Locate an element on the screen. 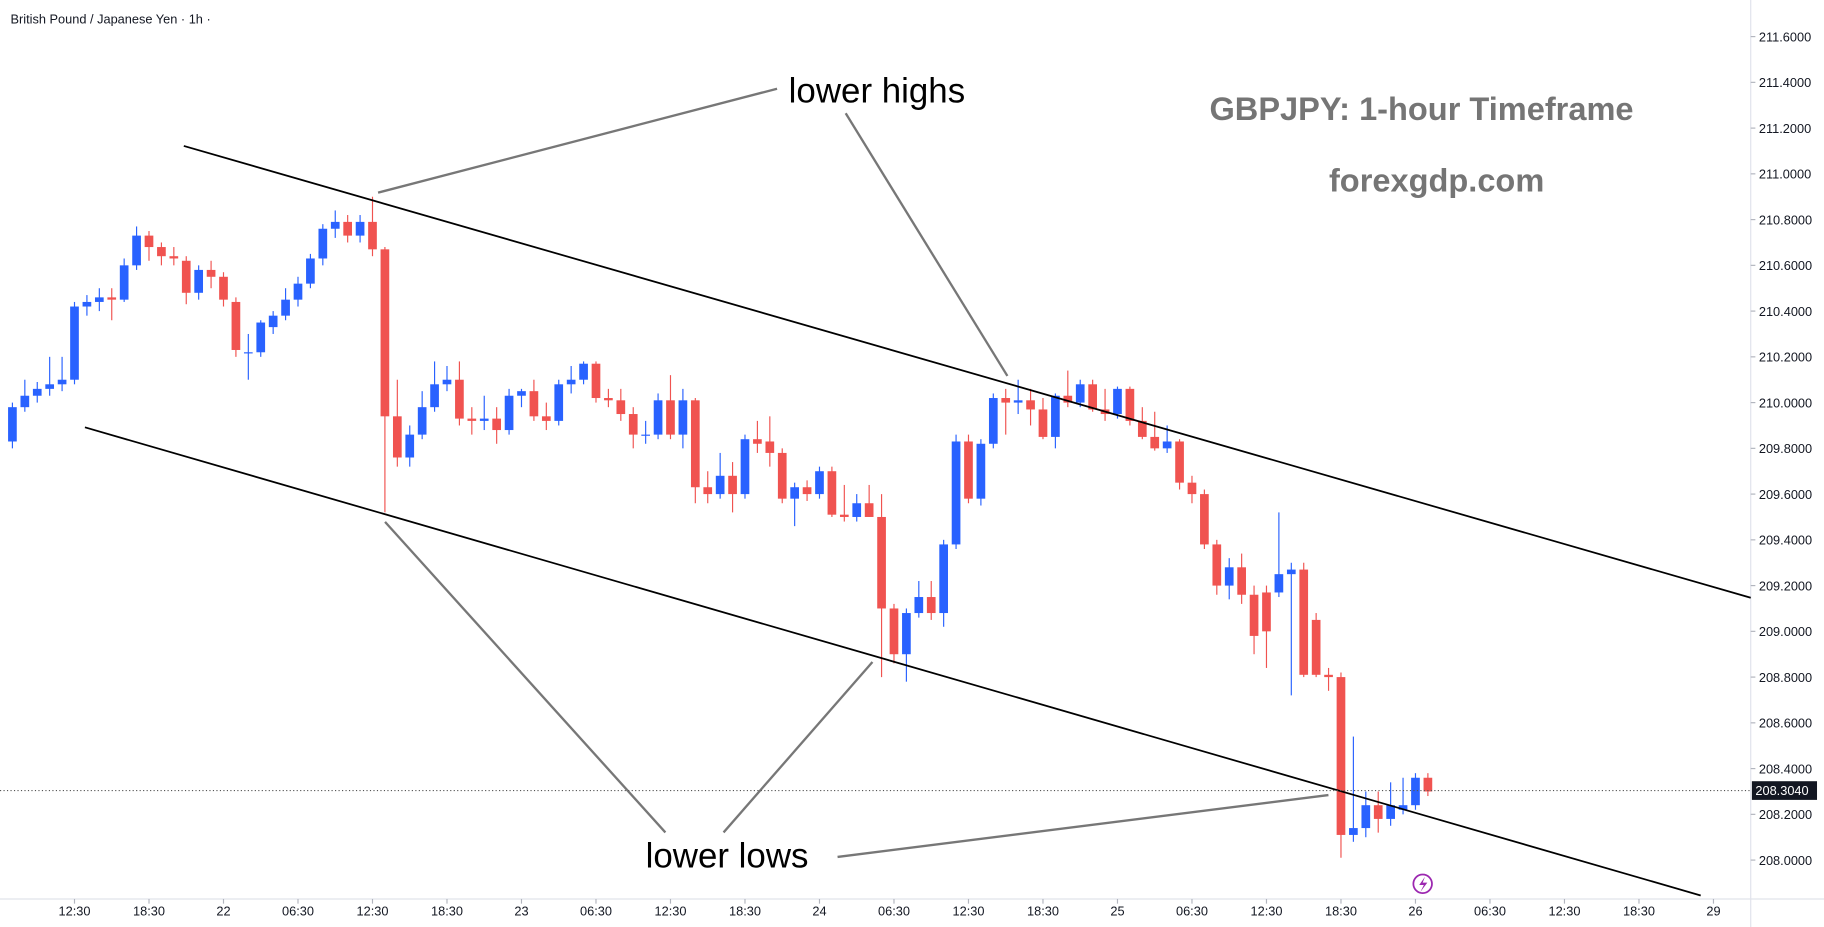 The height and width of the screenshot is (927, 1824). y-tick-label: 210.8000 is located at coordinates (1785, 219).